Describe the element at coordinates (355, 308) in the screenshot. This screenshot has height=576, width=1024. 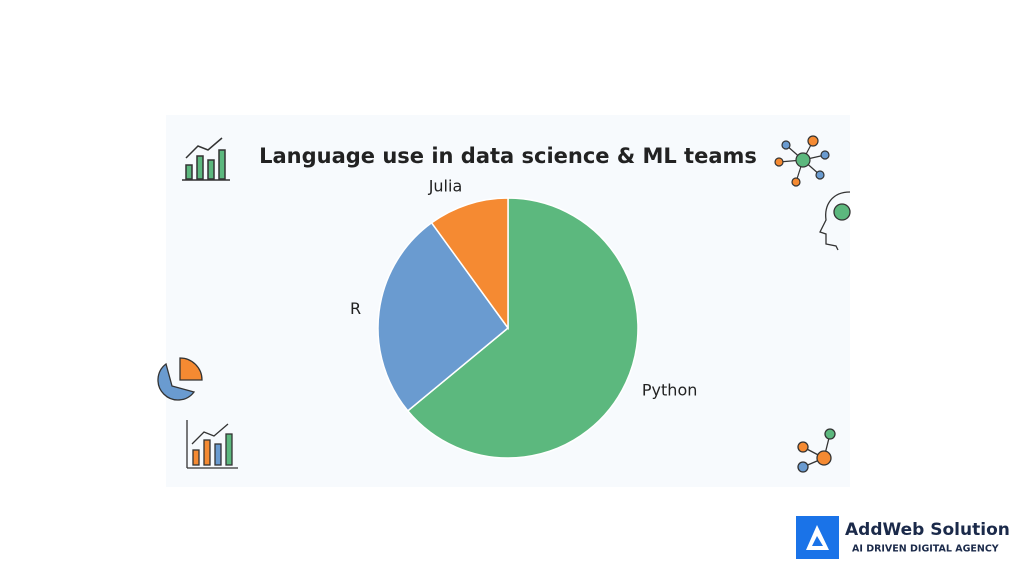
I see `slice-label: R` at that location.